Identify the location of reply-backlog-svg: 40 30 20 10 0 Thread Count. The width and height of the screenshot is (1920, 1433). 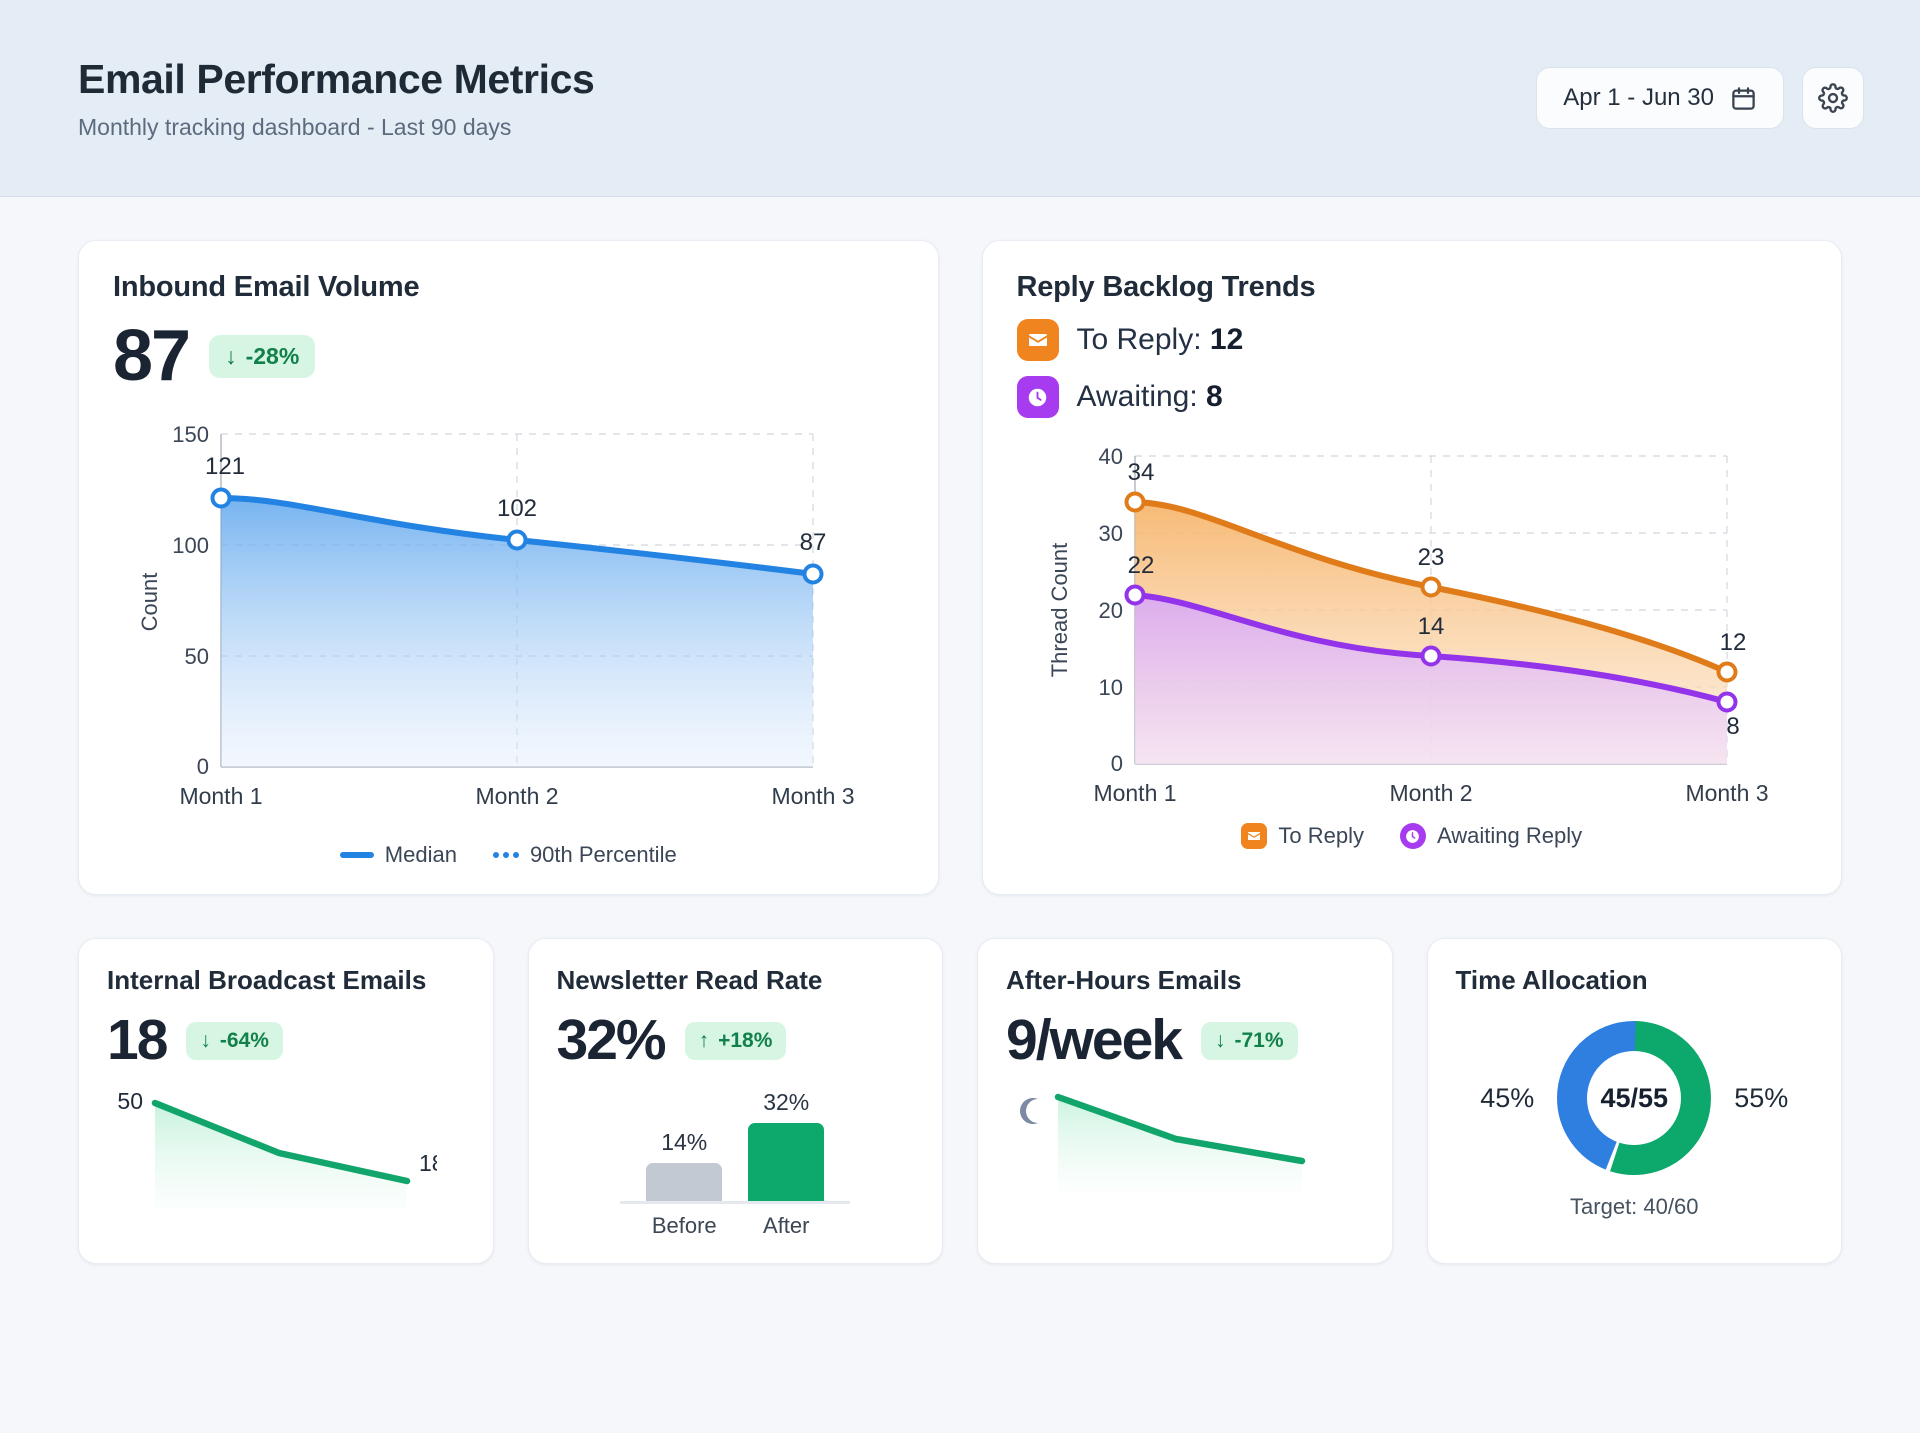
(1408, 625).